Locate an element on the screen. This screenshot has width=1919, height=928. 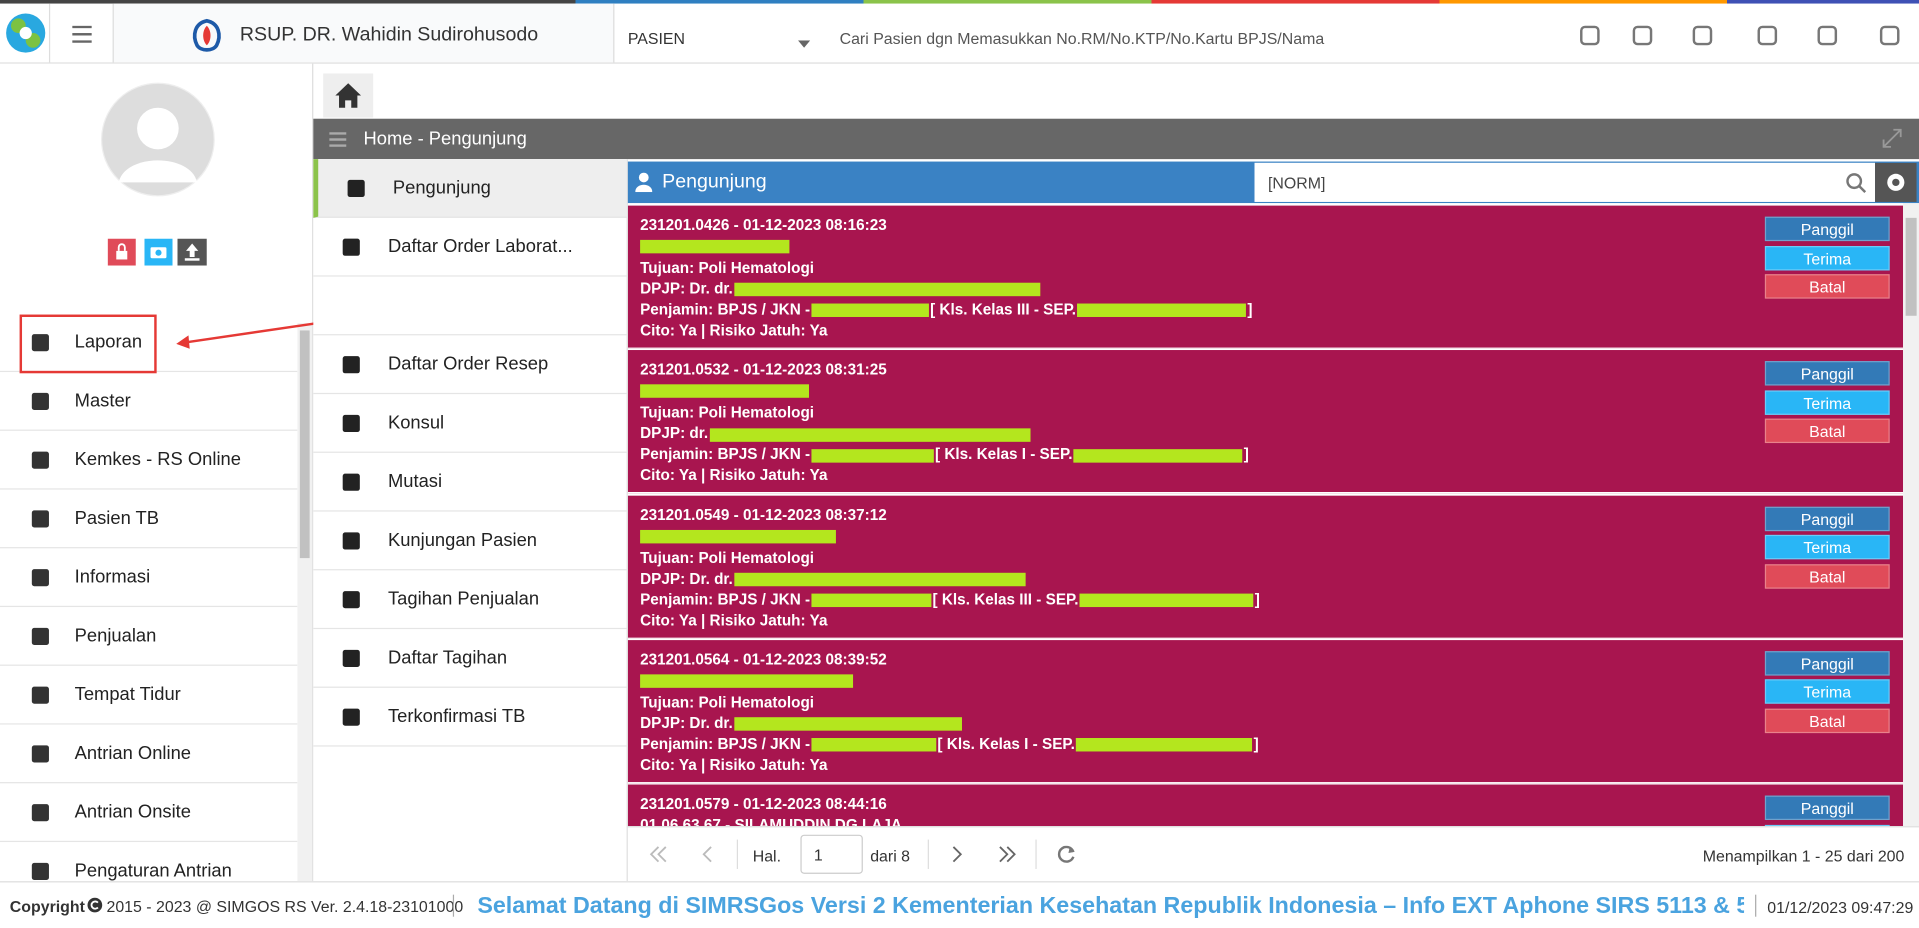
submenu-label: Terkonfirmasi TB is located at coordinates (456, 716).